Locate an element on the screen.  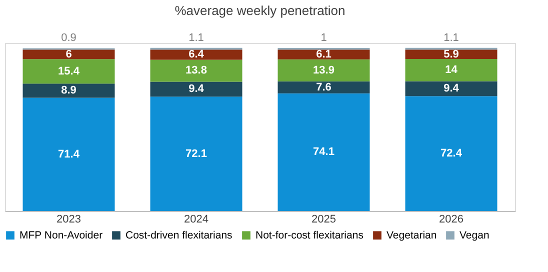
data-label: 71.4 is located at coordinates (69, 154).